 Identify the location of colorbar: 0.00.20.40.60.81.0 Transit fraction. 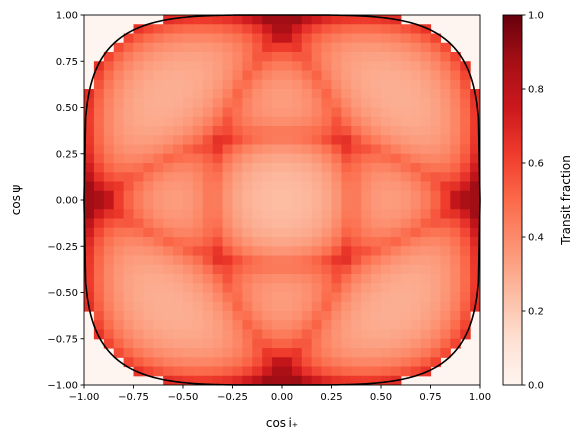
(537, 201).